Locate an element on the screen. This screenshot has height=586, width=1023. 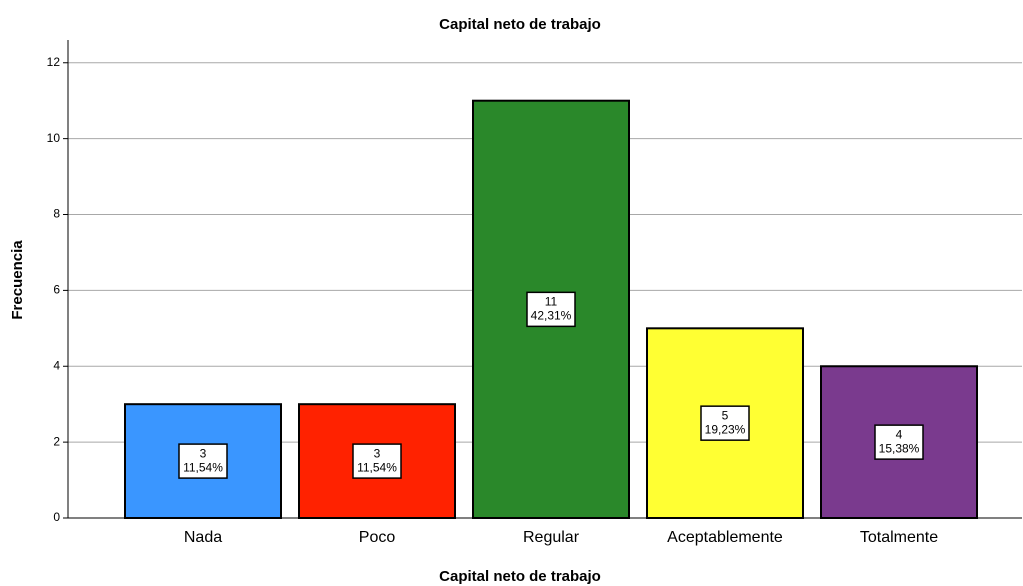
data-label: 4 is located at coordinates (899, 434).